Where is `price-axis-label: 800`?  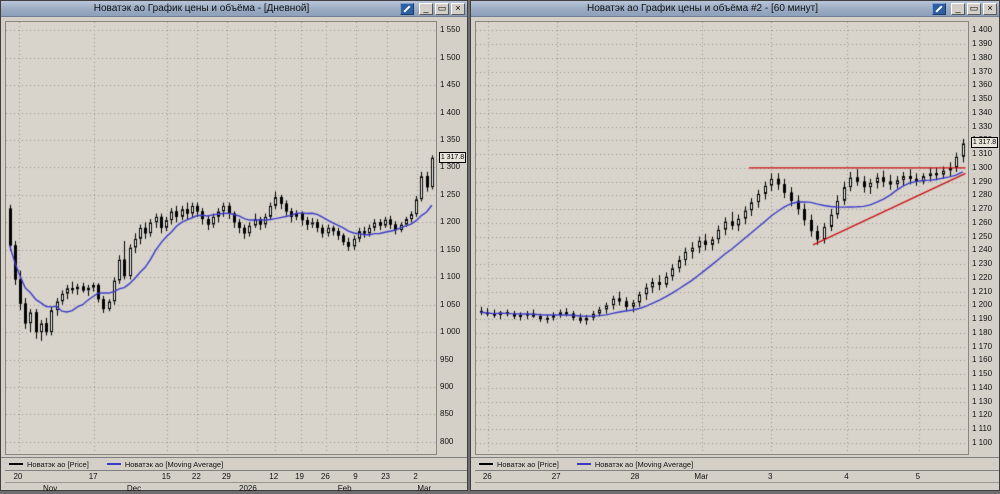 price-axis-label: 800 is located at coordinates (447, 441).